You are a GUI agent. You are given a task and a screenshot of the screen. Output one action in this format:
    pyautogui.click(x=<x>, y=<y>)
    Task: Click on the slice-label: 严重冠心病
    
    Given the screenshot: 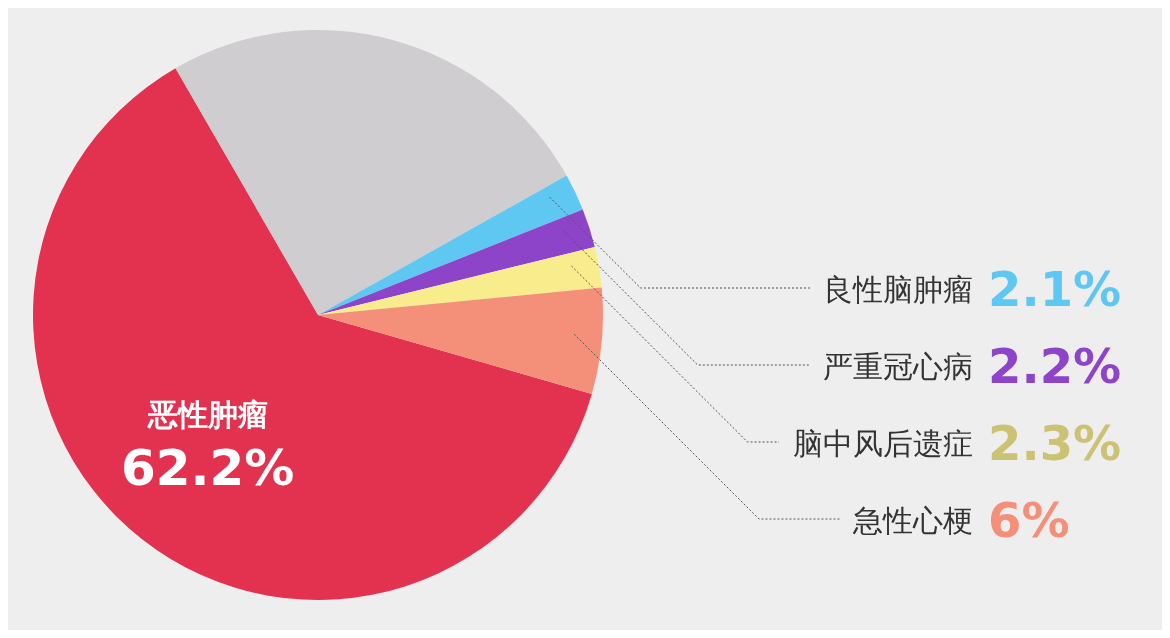 What is the action you would take?
    pyautogui.click(x=898, y=366)
    